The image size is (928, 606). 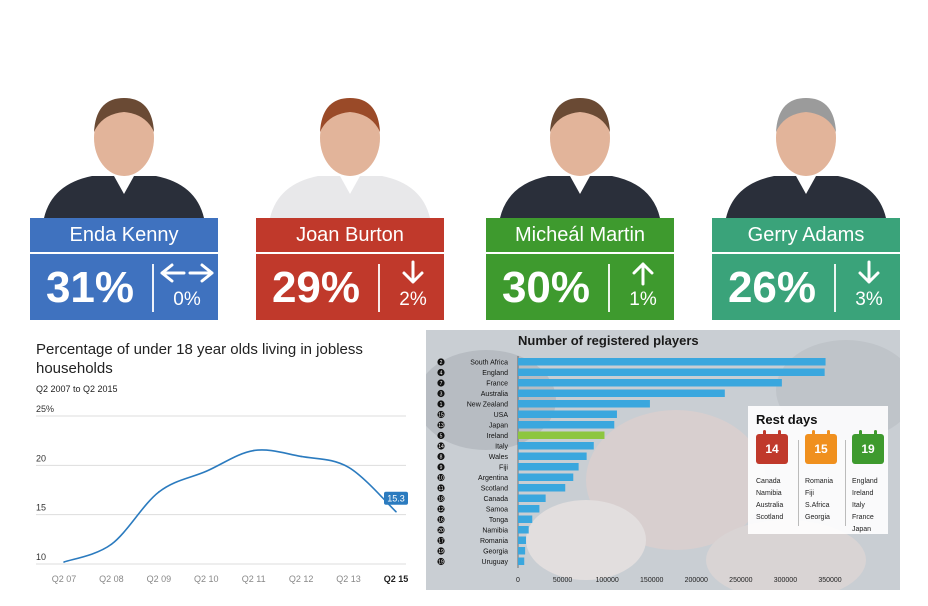 What do you see at coordinates (817, 517) in the screenshot?
I see `rest-days-team: Georgia` at bounding box center [817, 517].